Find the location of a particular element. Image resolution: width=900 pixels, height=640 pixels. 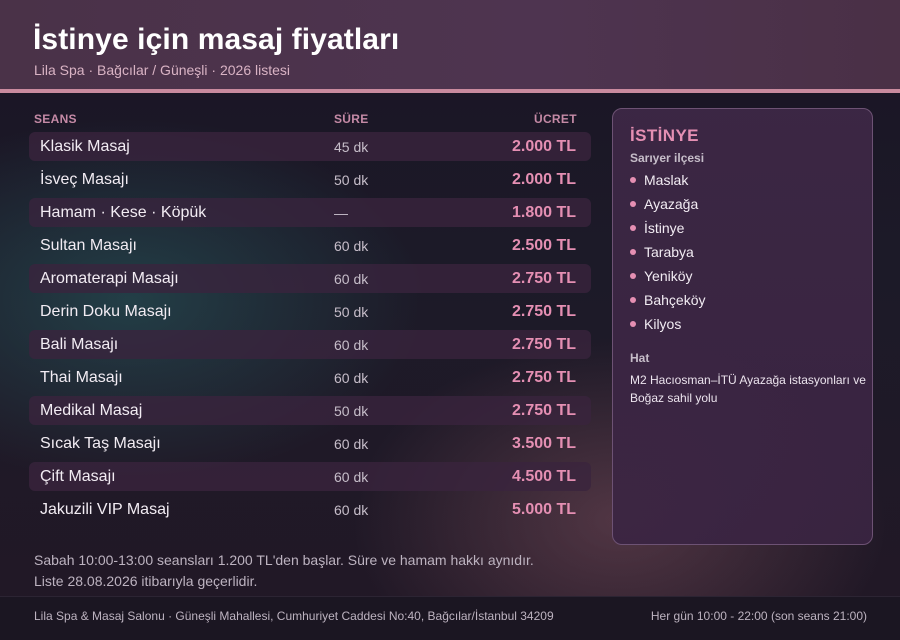

neighborhood-name: Kilyos is located at coordinates (663, 324).